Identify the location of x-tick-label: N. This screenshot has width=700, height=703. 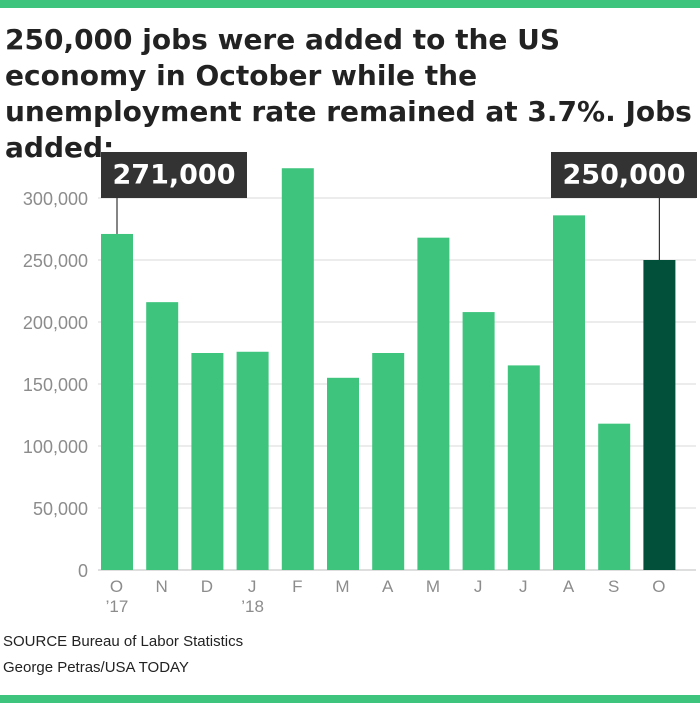
(162, 586).